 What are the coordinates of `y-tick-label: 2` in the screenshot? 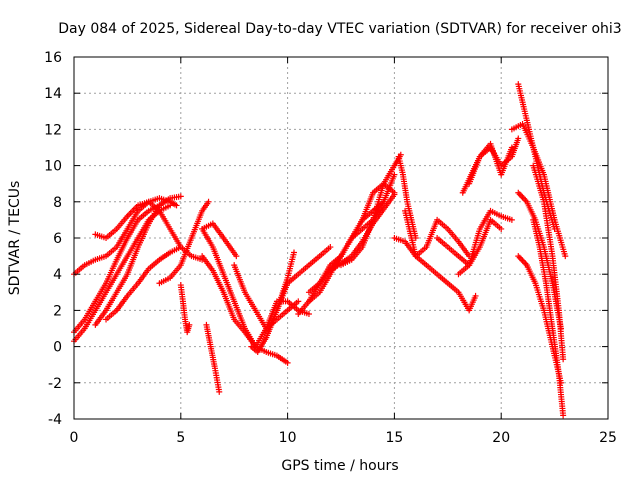 It's located at (57, 311).